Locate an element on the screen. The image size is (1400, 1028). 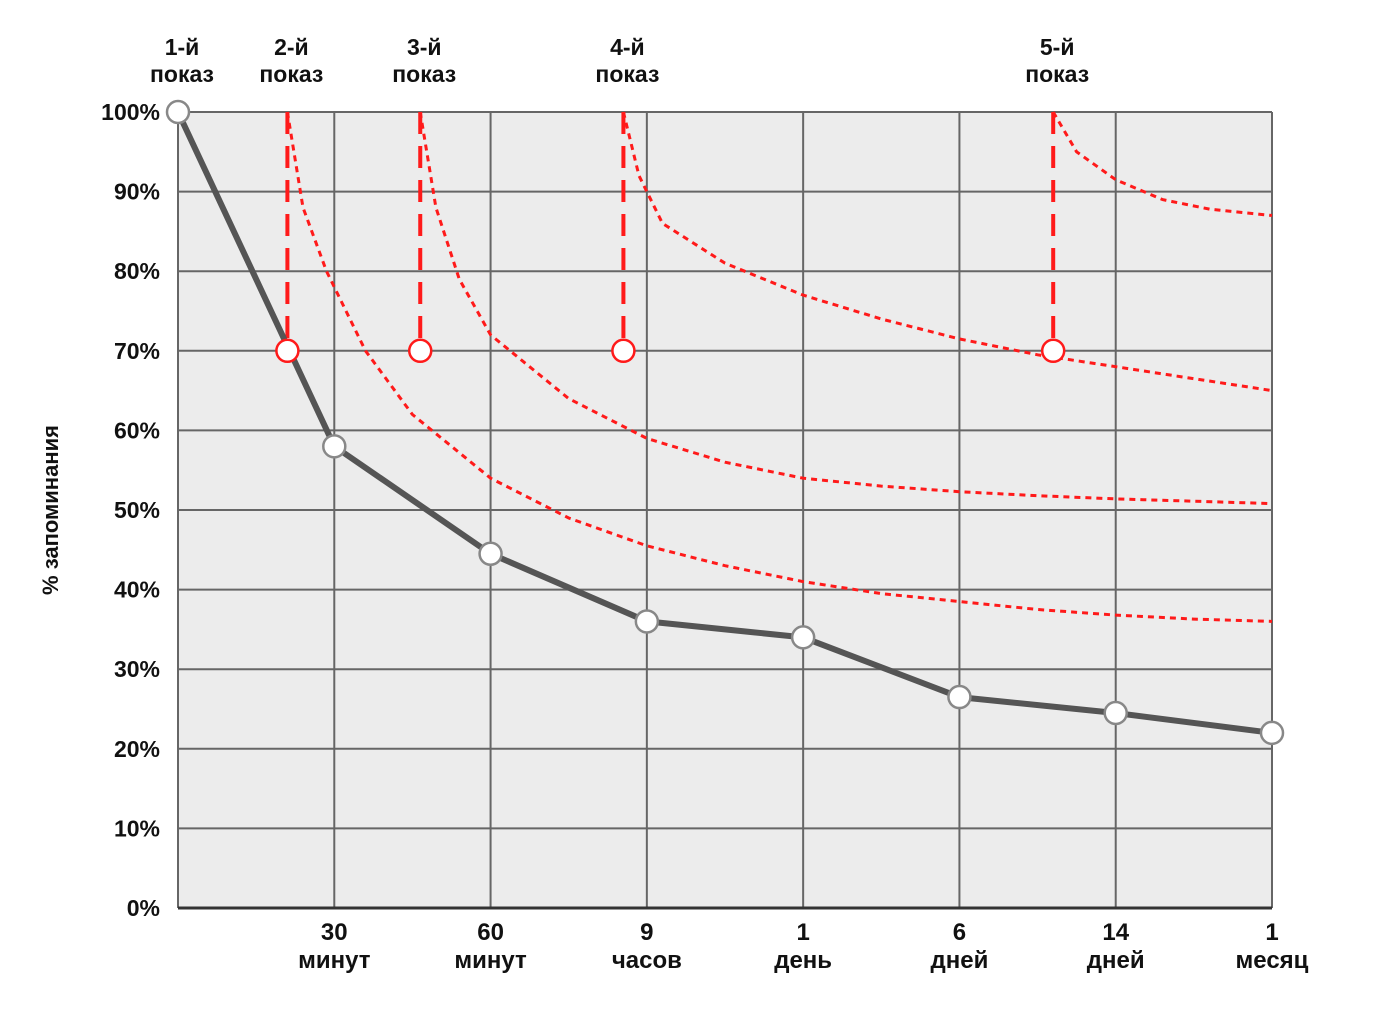
x-tick-label: 60 is located at coordinates (490, 932).